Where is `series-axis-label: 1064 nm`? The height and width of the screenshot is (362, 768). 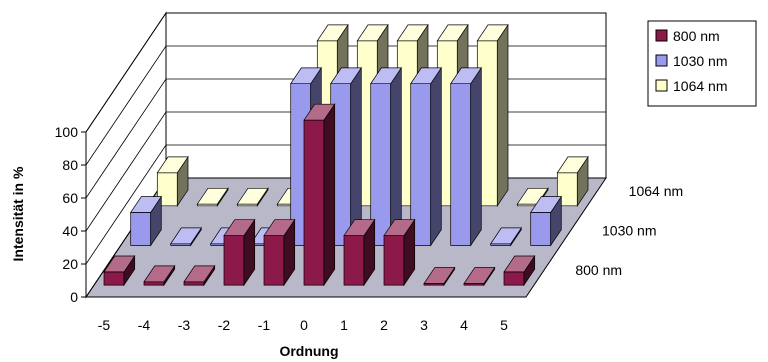
series-axis-label: 1064 nm is located at coordinates (656, 191).